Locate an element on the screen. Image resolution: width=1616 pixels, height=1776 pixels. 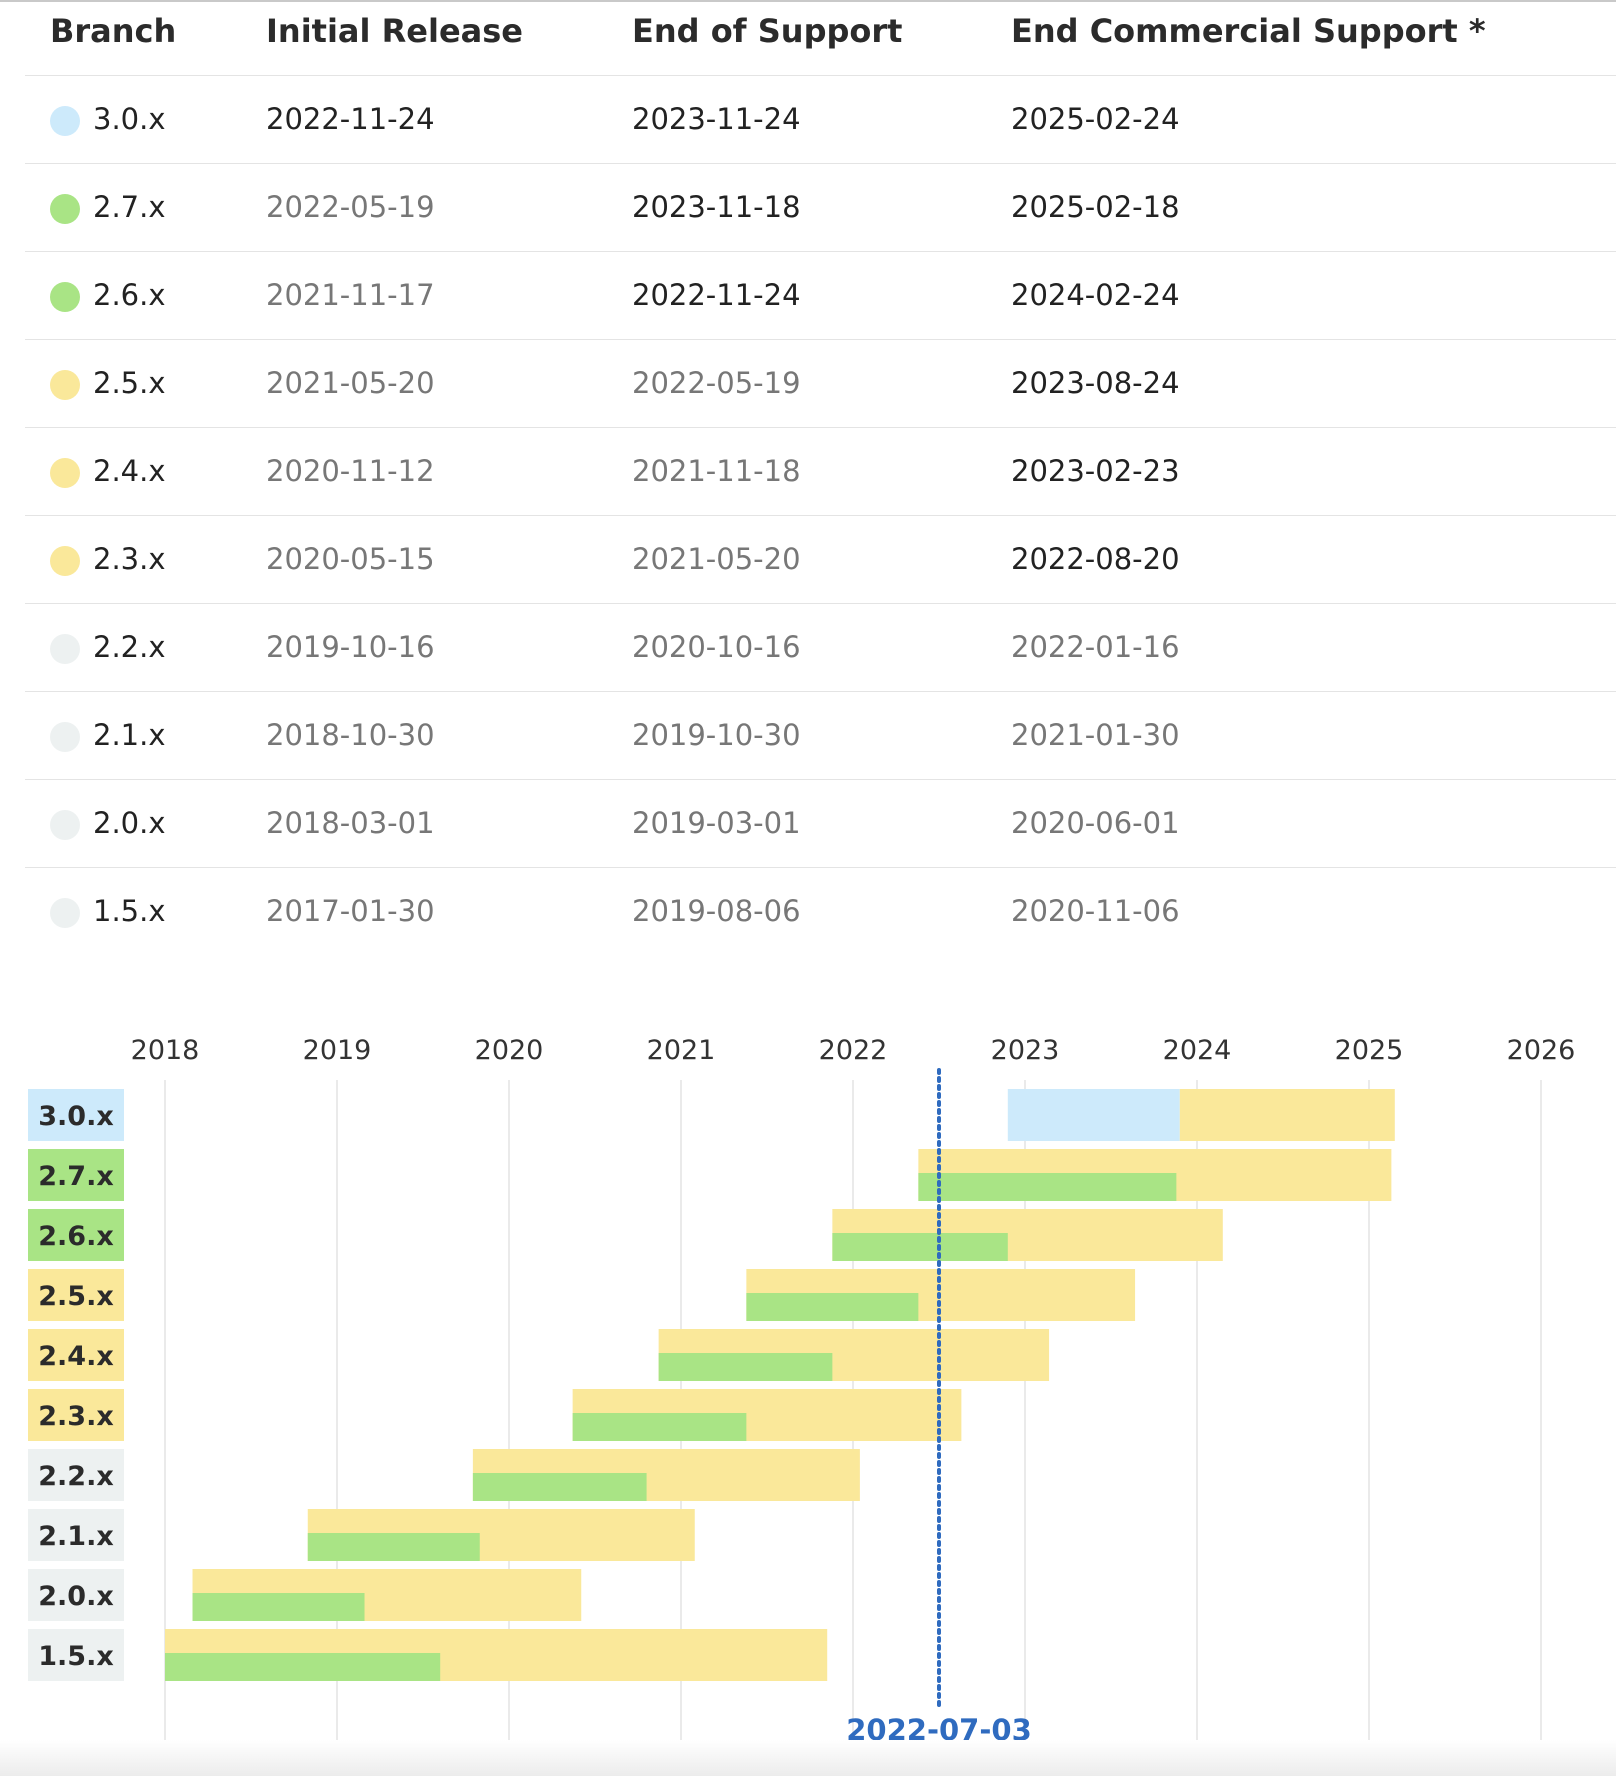
branch-cell: 2.5.x is located at coordinates (129, 383).